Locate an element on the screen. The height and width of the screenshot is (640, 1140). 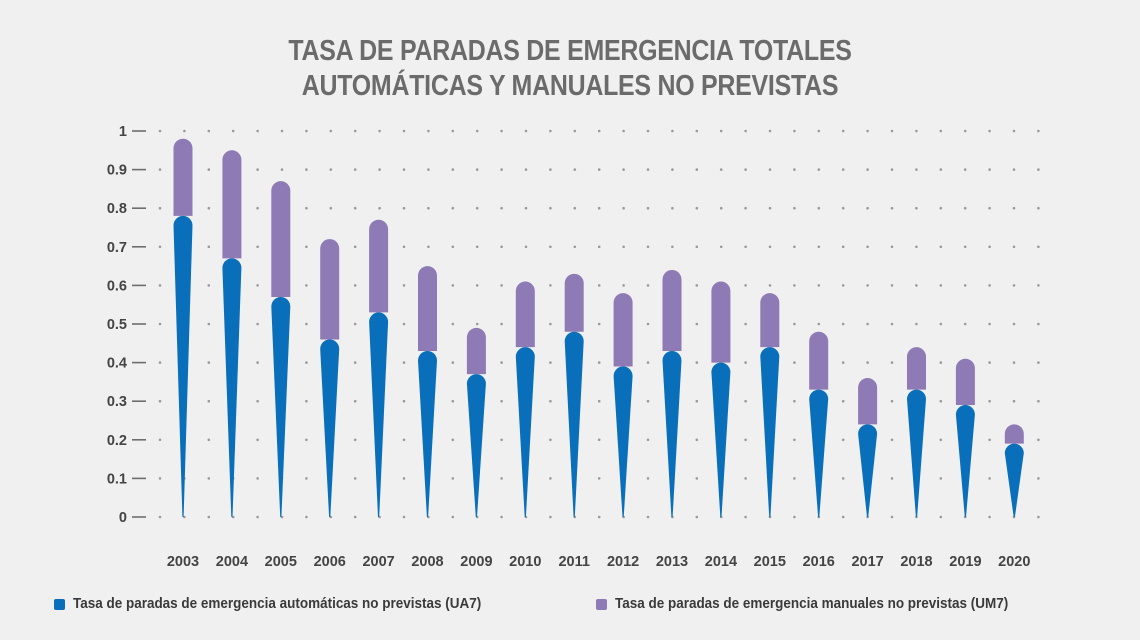
y-tick-label: 0.8 is located at coordinates (117, 209).